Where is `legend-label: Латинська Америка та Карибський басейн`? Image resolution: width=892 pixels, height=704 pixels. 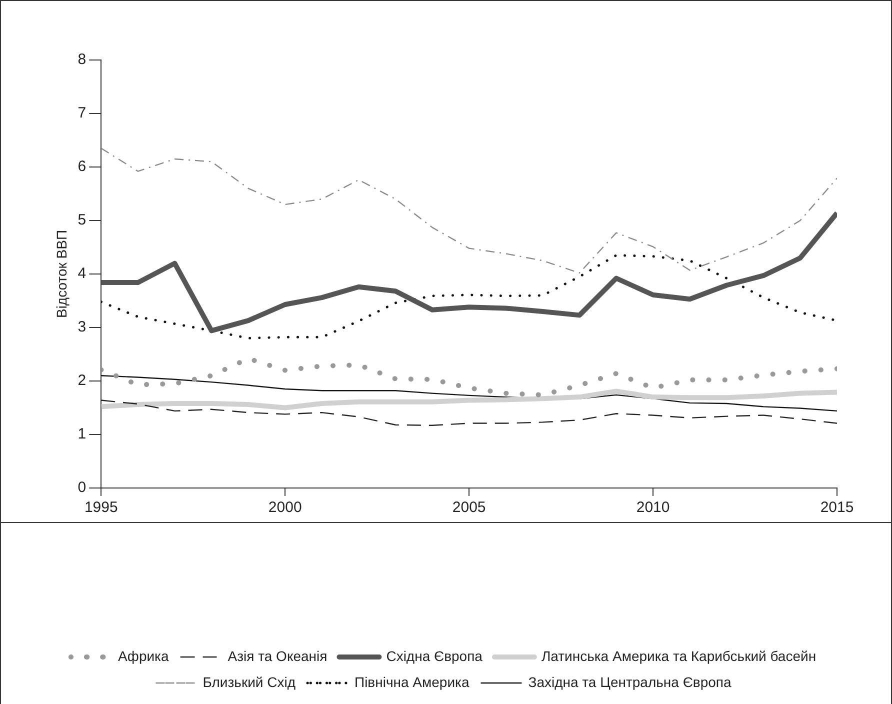 legend-label: Латинська Америка та Карибський басейн is located at coordinates (678, 656).